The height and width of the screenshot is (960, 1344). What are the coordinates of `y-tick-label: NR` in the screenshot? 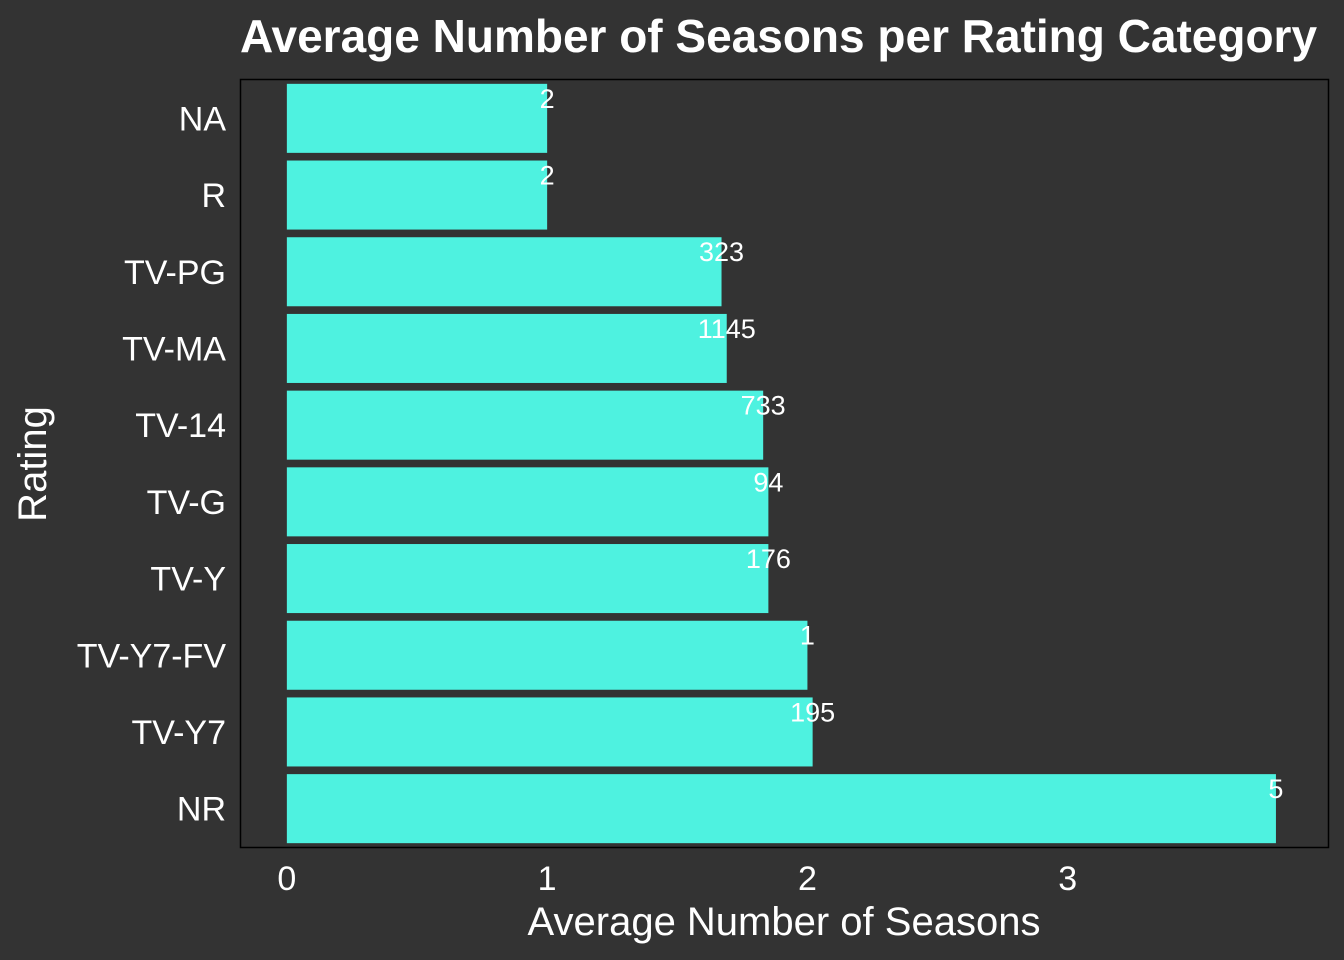 It's located at (201, 810).